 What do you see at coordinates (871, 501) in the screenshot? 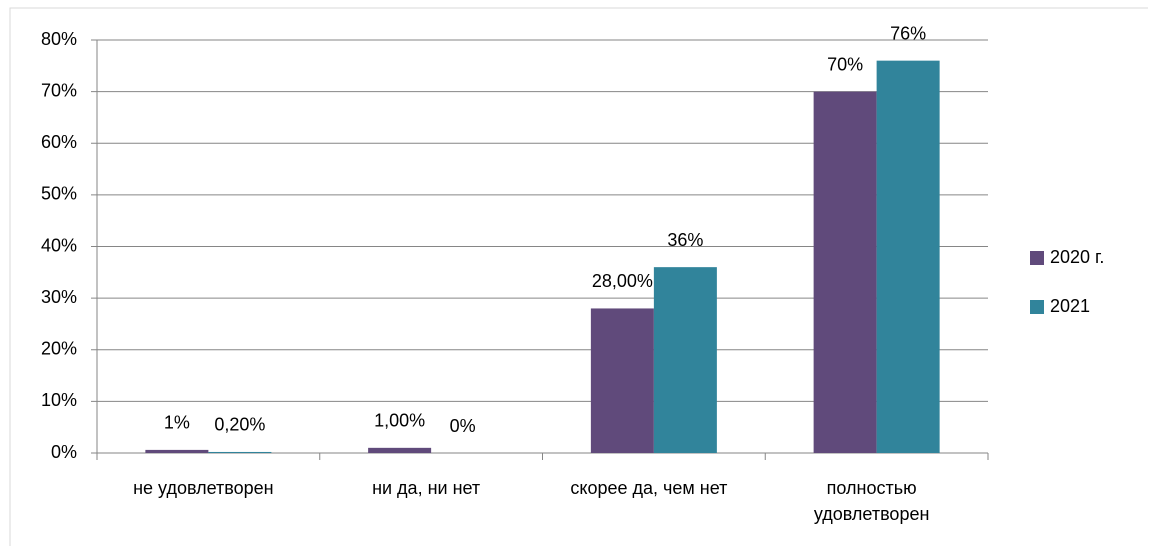
I see `x-tick-label: полностью удовлетворен` at bounding box center [871, 501].